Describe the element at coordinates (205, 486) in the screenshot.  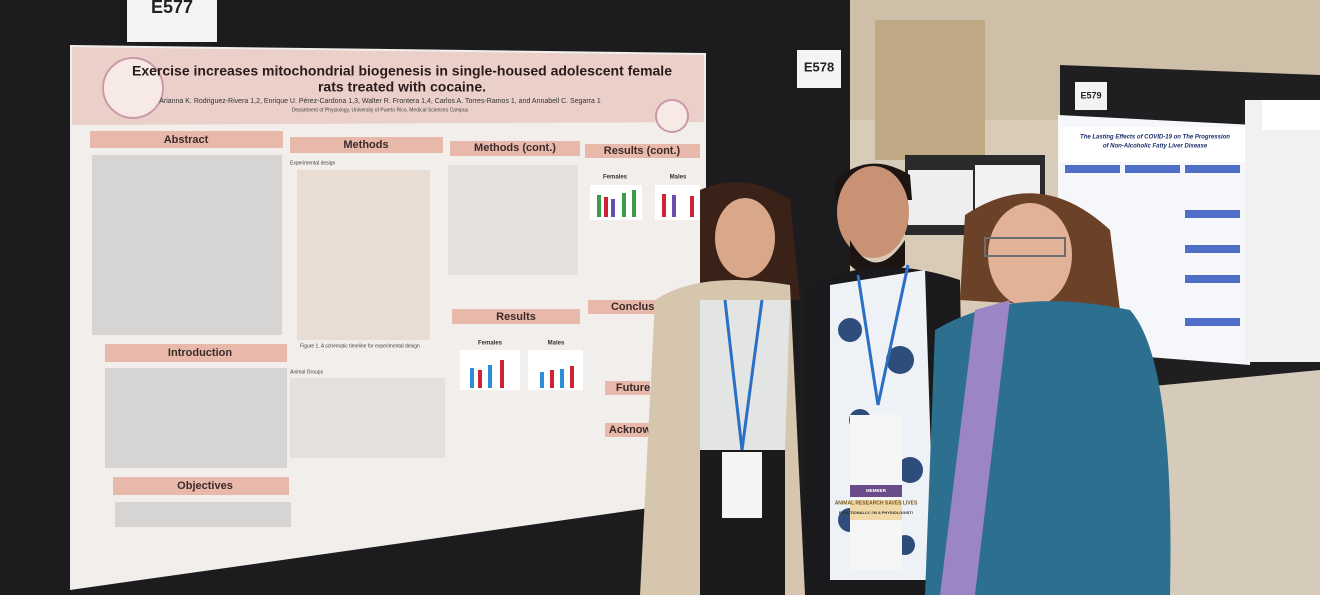
I see `section-heading: Objectives` at that location.